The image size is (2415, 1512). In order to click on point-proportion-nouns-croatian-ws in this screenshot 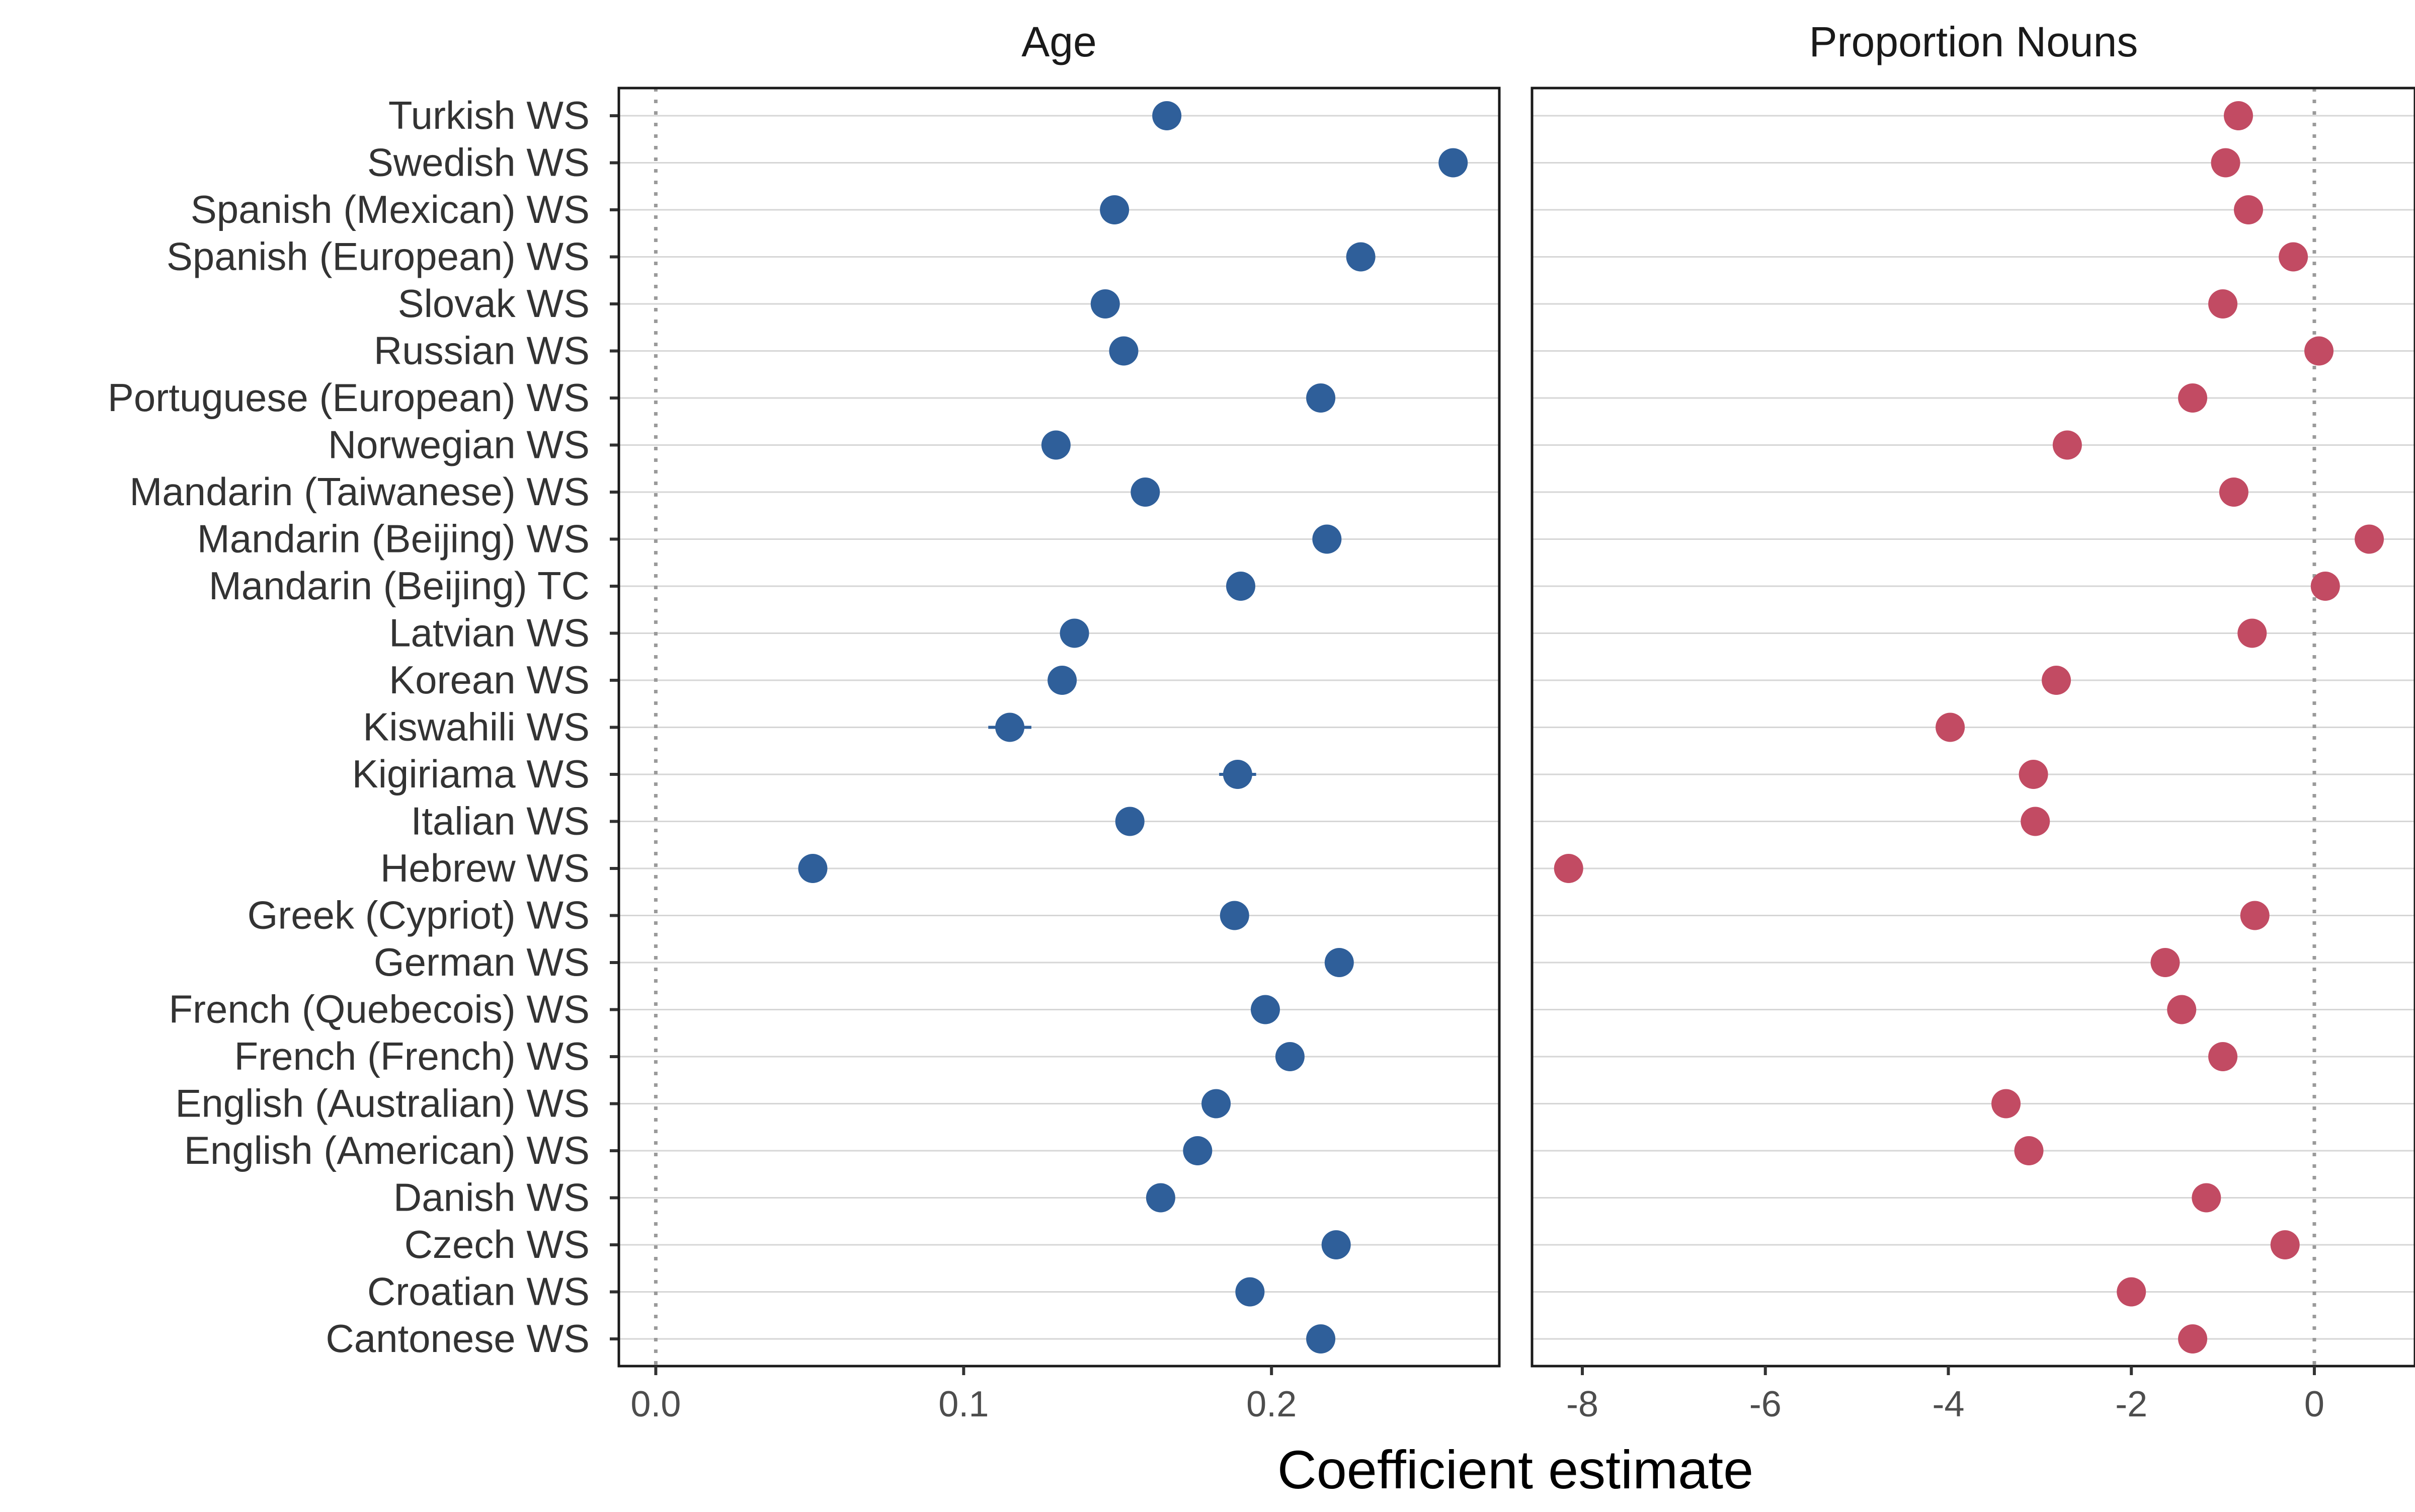, I will do `click(2132, 1292)`.